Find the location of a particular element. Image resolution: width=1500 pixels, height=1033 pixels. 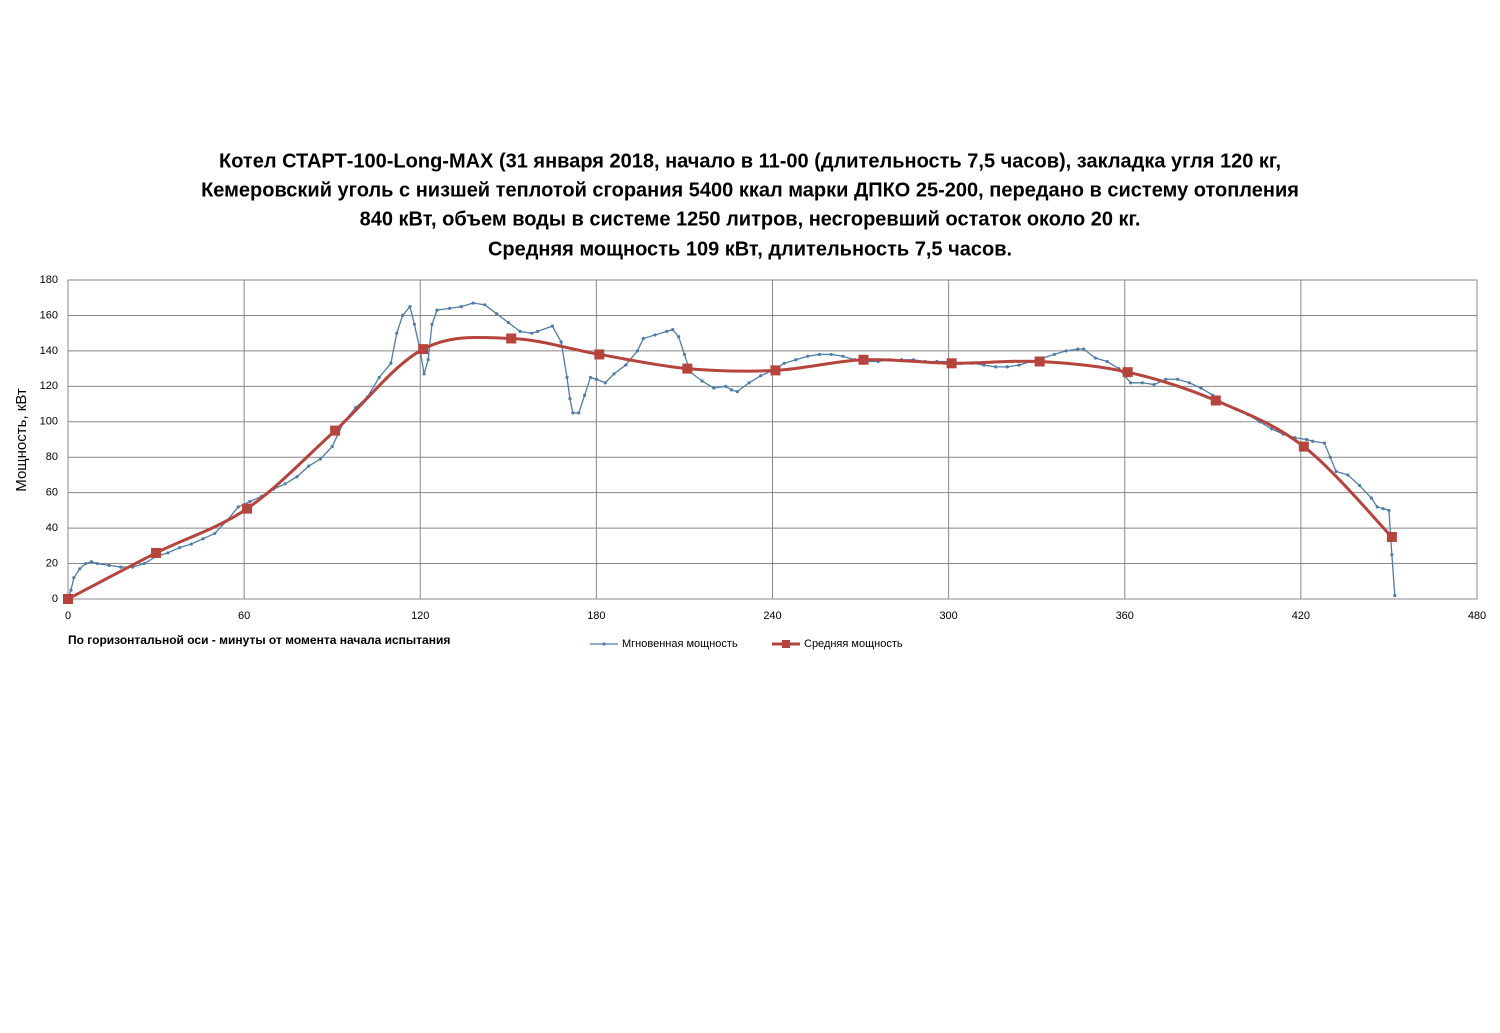

legend-label: Средняя мощность is located at coordinates (853, 644).